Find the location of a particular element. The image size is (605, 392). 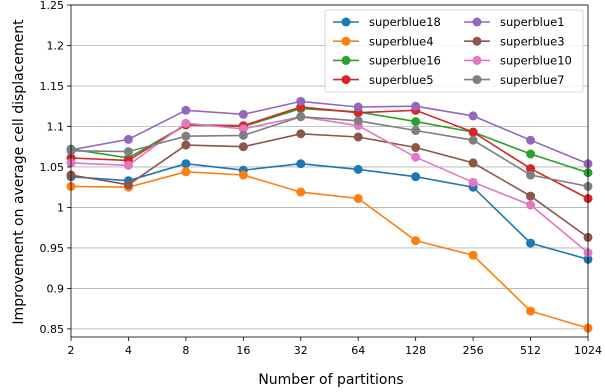

legend-item-superblue3: superblue3 is located at coordinates (514, 41).